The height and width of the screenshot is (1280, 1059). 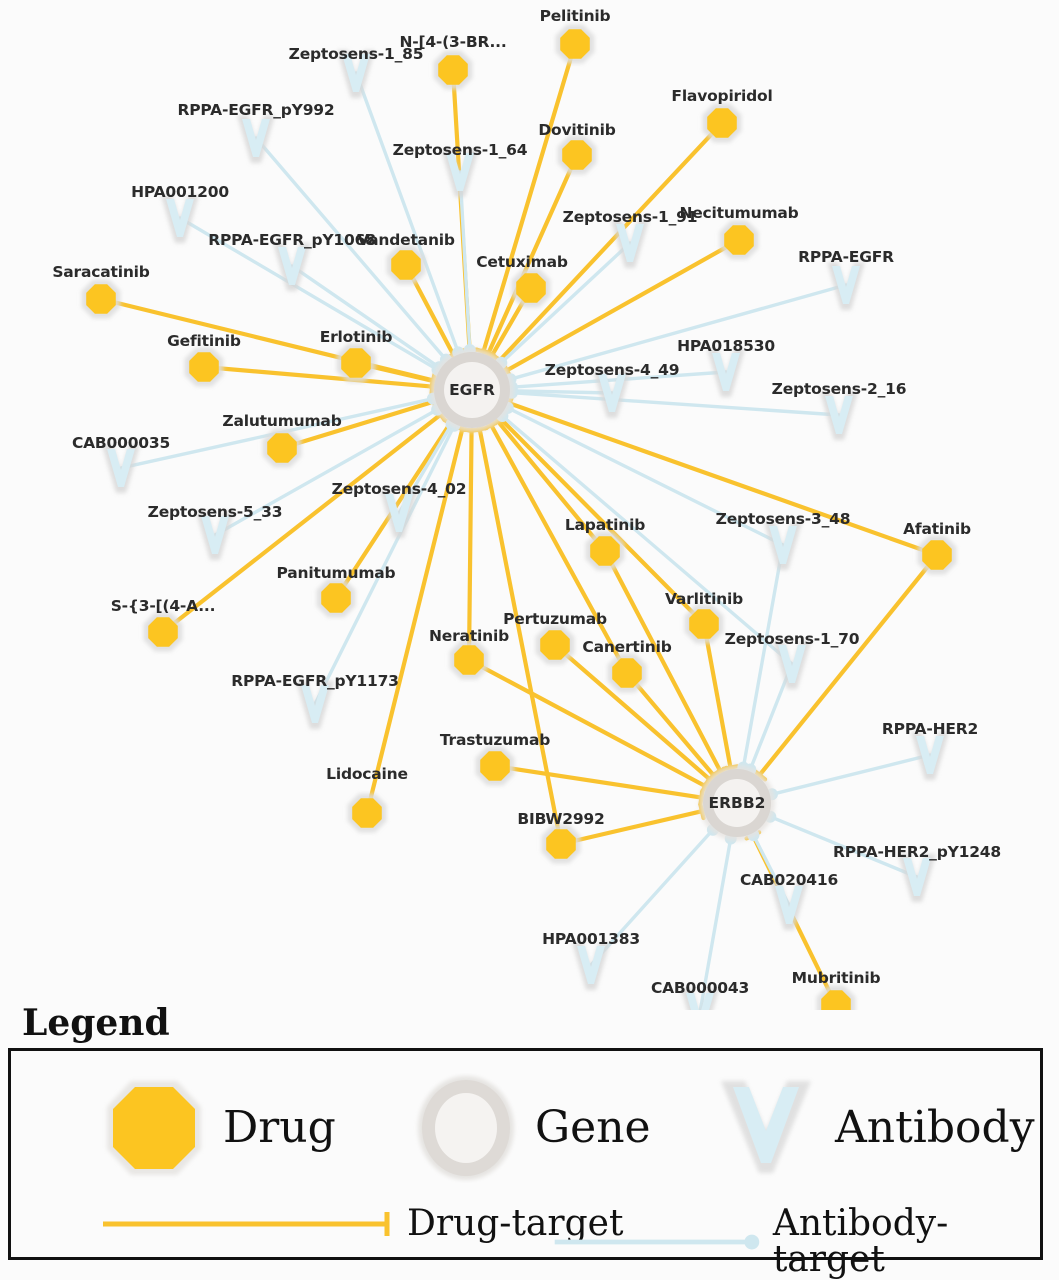 I want to click on antibody-target-edge-icon, so click(x=657, y=1242).